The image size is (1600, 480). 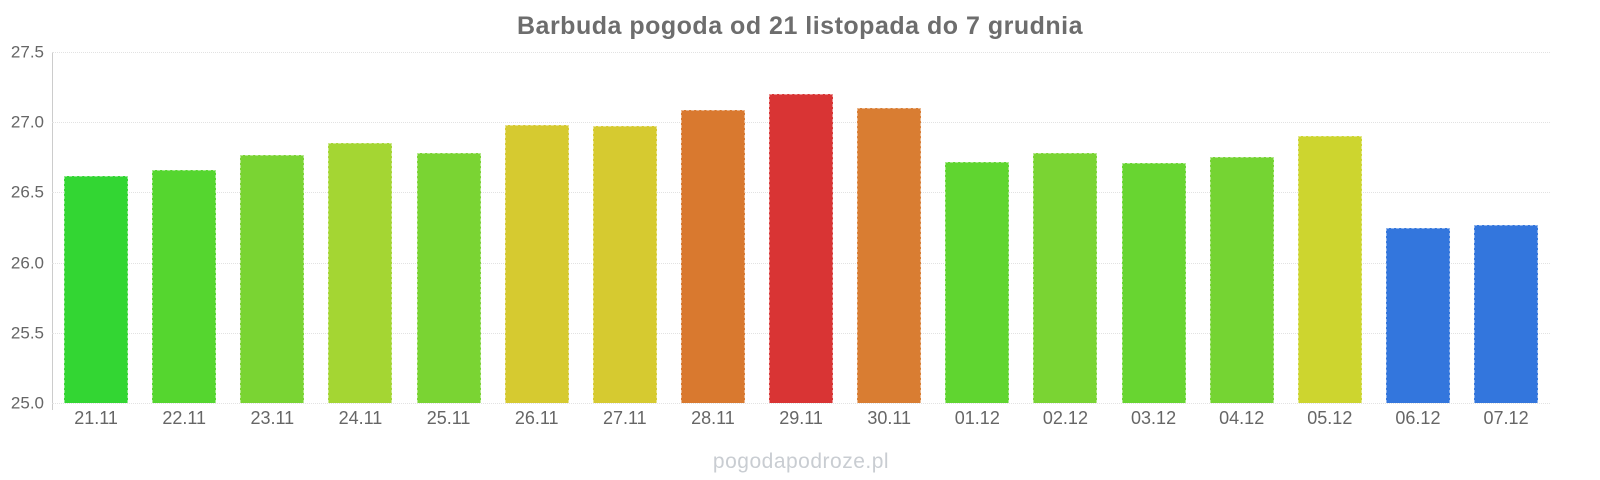 What do you see at coordinates (1153, 282) in the screenshot?
I see `bar-03.12` at bounding box center [1153, 282].